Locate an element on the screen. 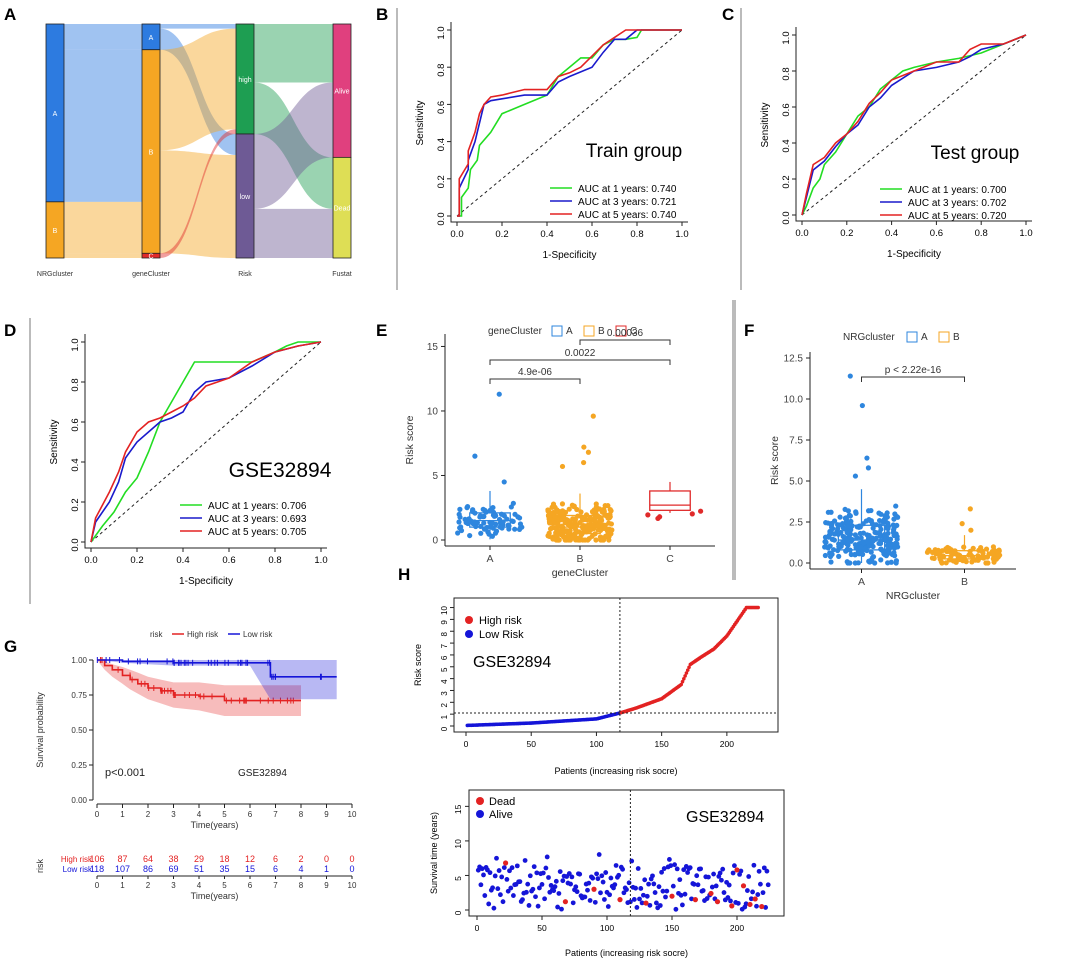 The height and width of the screenshot is (965, 1084). y-tick-label: 4 is located at coordinates (444, 681).